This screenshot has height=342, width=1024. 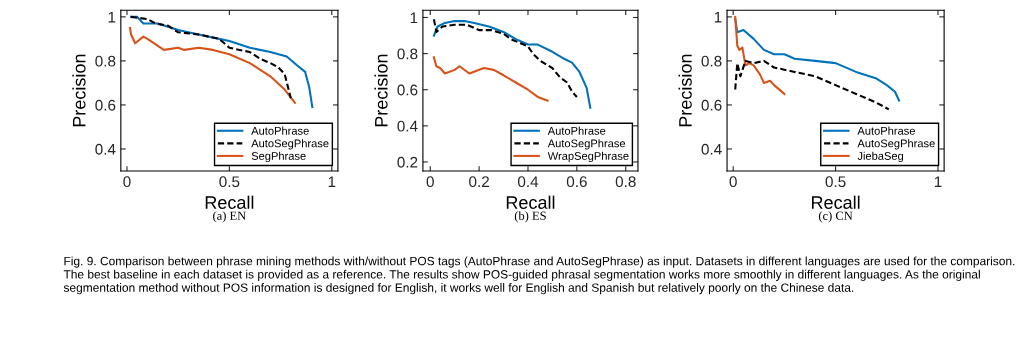 I want to click on y-tick-label: 0.2, so click(x=407, y=162).